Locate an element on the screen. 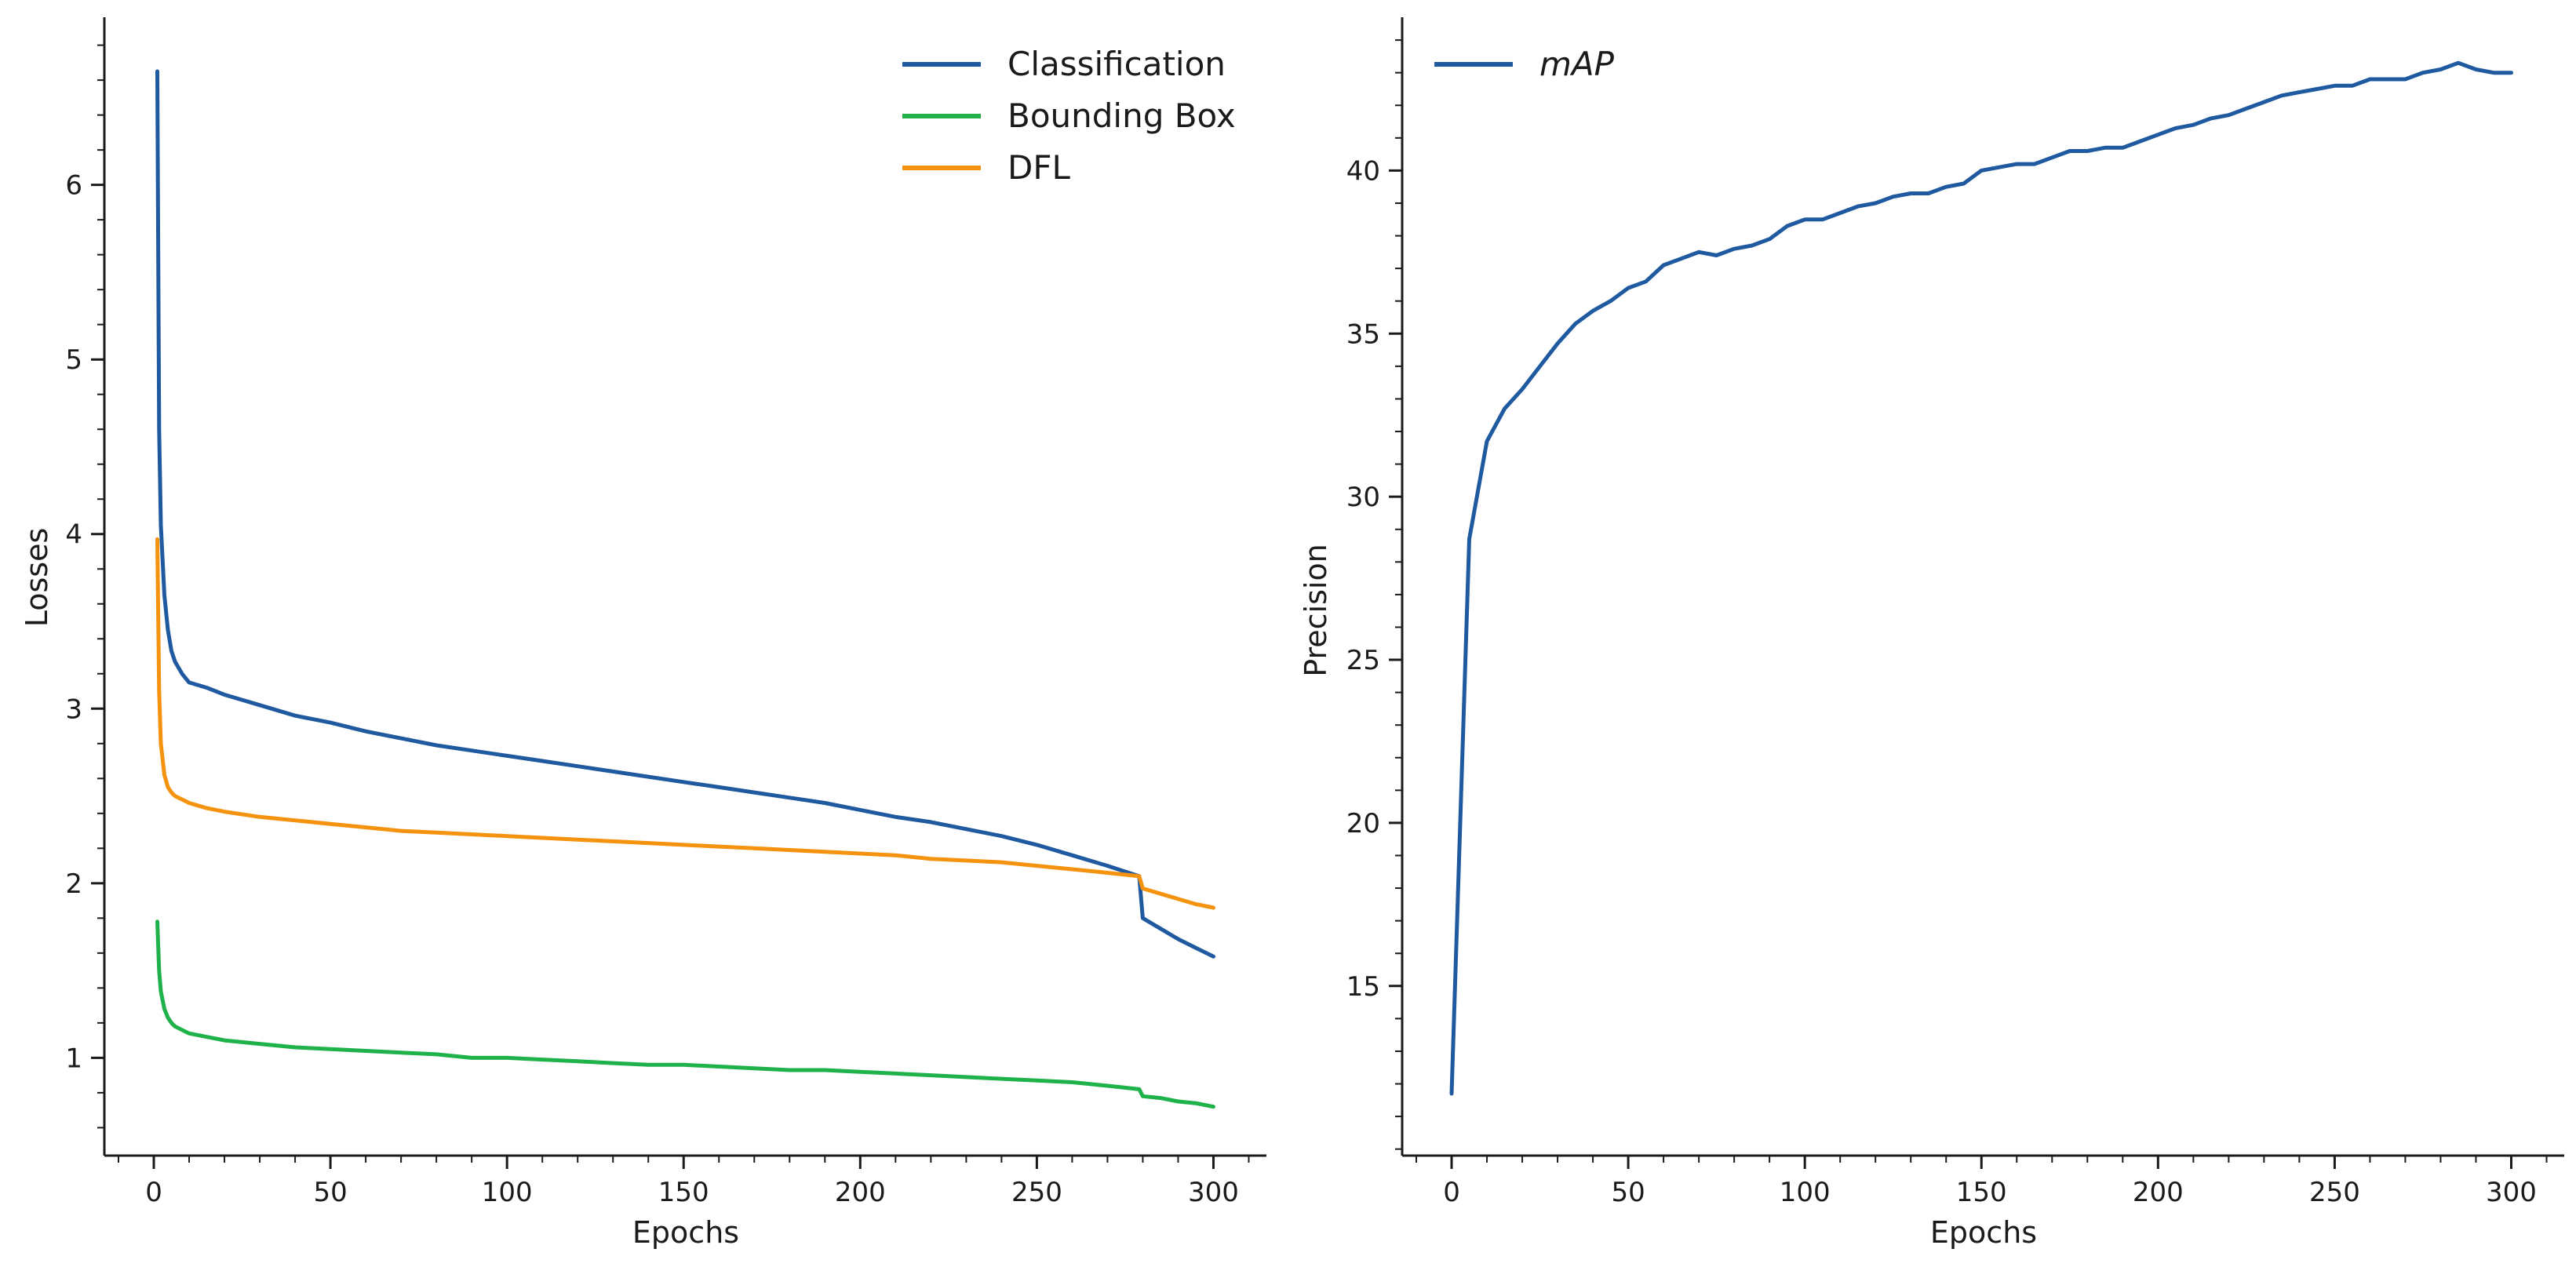  y-tick-label: 30 is located at coordinates (1363, 497).